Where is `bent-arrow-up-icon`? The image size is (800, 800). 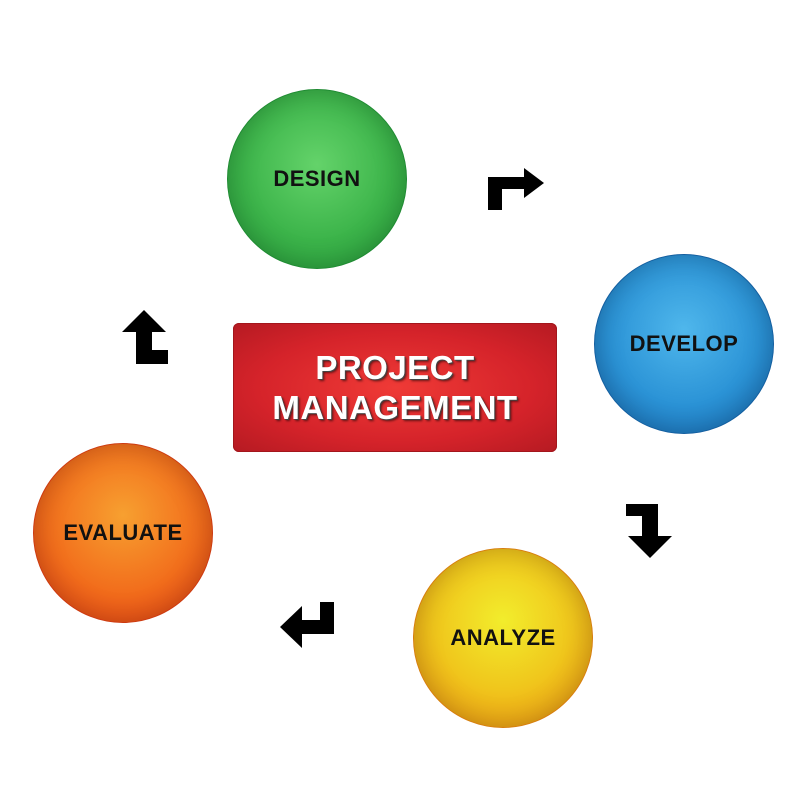
bent-arrow-up-icon is located at coordinates (145, 337).